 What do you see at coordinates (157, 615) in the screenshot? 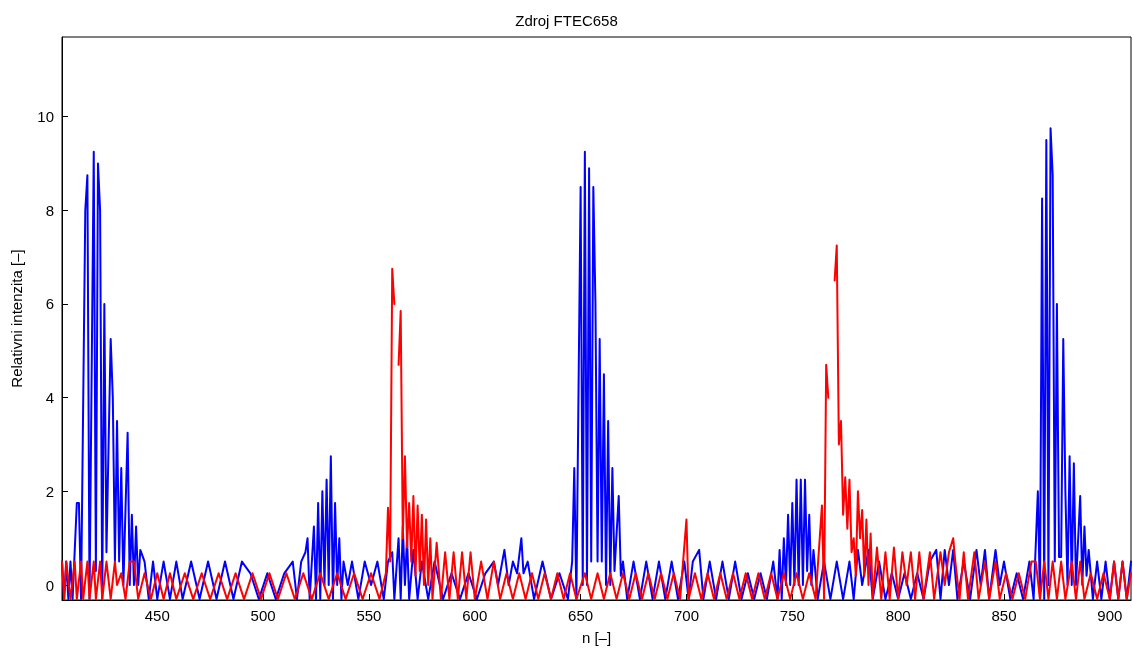
I see `x-tick-label: 450` at bounding box center [157, 615].